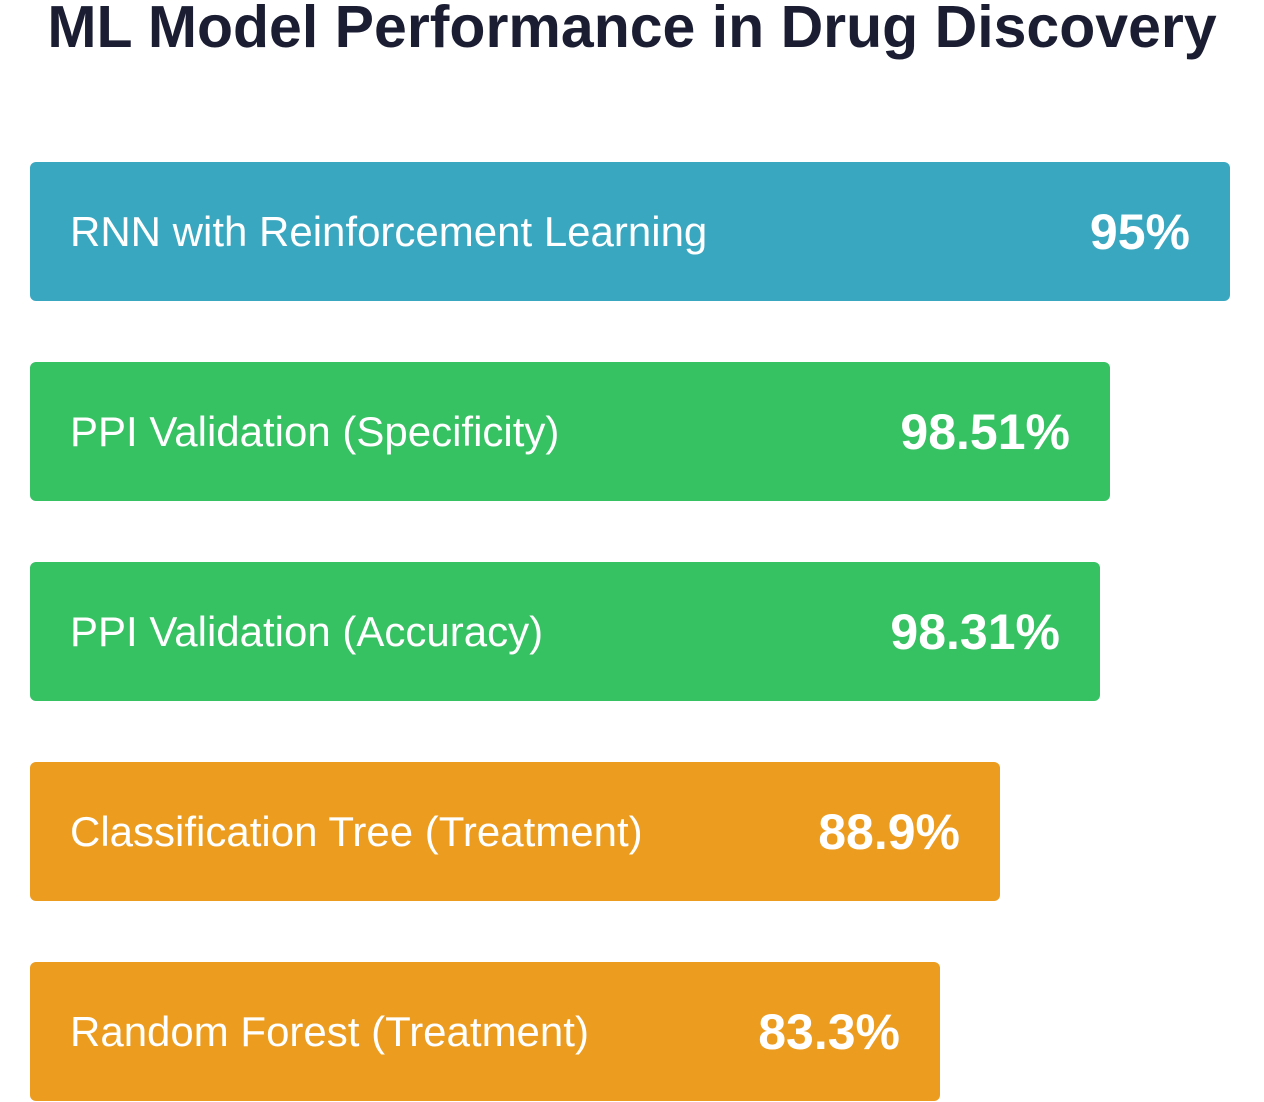  I want to click on chart-title: ML Model Performance in Drug Discovery, so click(632, 30).